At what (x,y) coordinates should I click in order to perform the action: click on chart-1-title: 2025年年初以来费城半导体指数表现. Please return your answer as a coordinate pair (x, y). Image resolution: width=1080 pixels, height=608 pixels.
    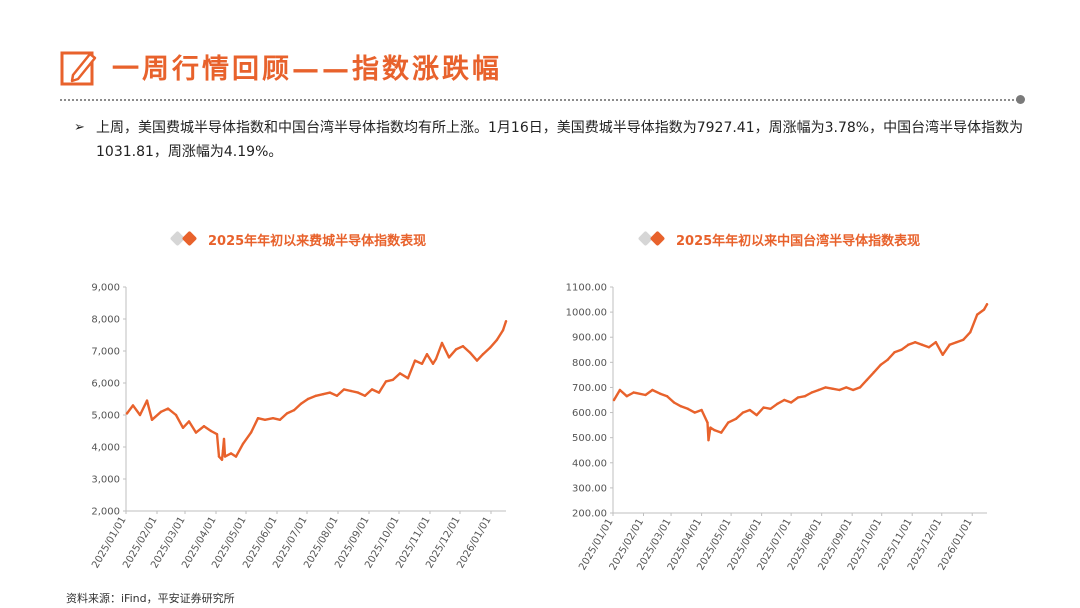
    Looking at the image, I should click on (297, 239).